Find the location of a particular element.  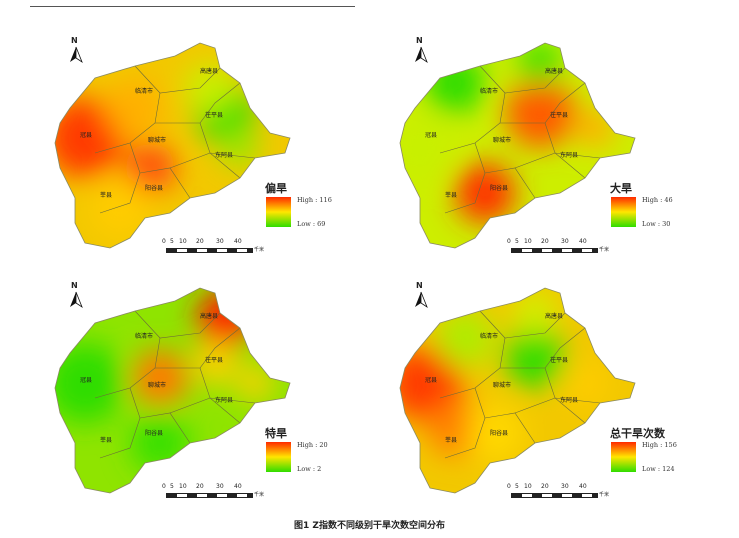

legend-high: High : 20 is located at coordinates (312, 445).